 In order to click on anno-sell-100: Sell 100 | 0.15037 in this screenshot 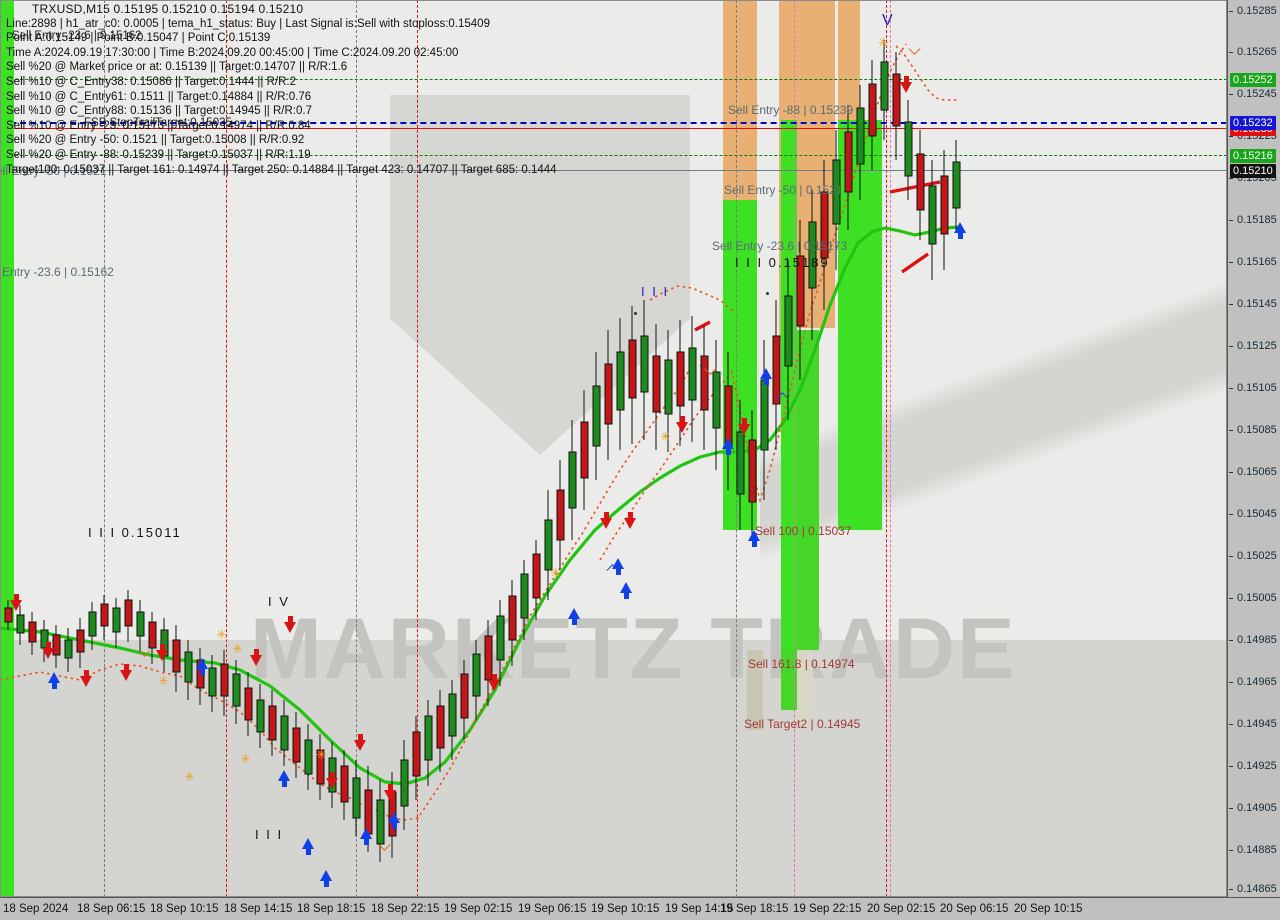, I will do `click(803, 531)`.